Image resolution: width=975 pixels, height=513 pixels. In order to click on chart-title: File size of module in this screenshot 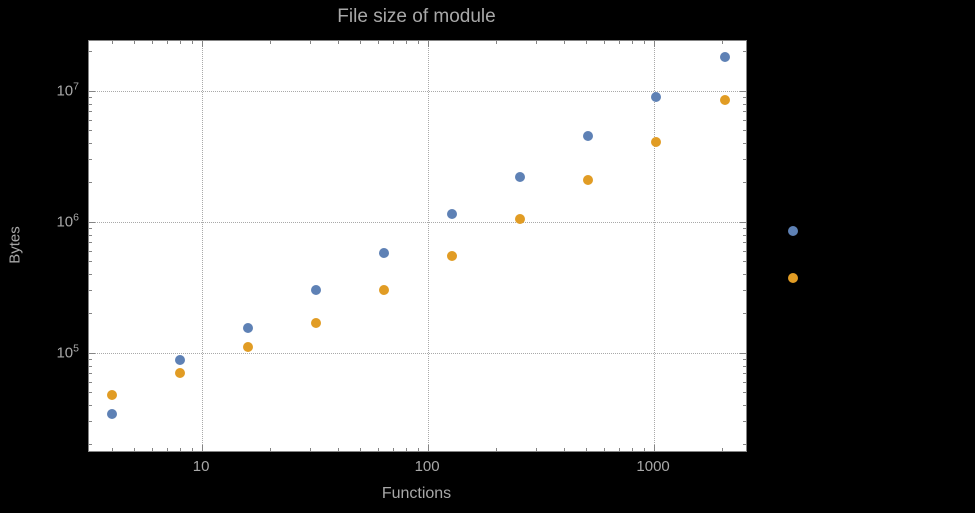, I will do `click(416, 16)`.